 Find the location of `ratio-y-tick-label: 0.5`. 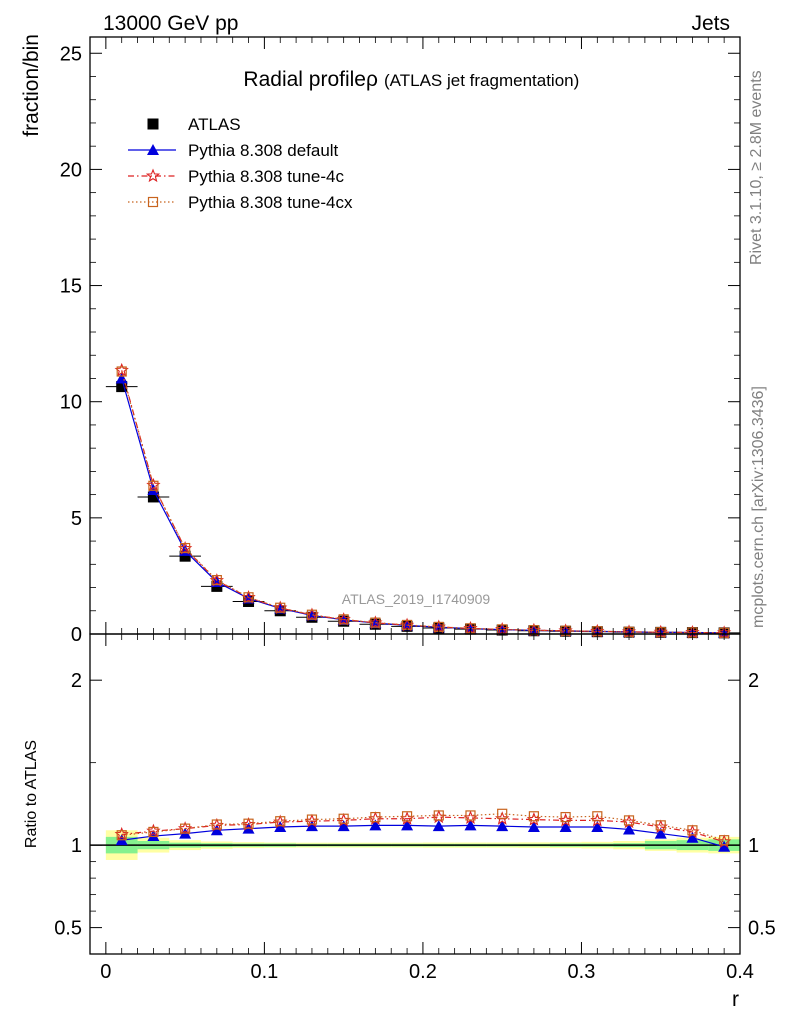

ratio-y-tick-label: 0.5 is located at coordinates (68, 929).